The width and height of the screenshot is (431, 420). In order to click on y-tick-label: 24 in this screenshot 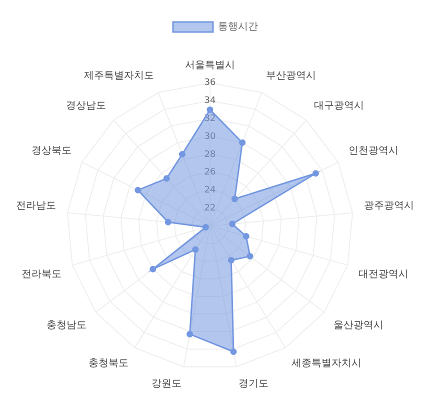, I will do `click(210, 191)`.